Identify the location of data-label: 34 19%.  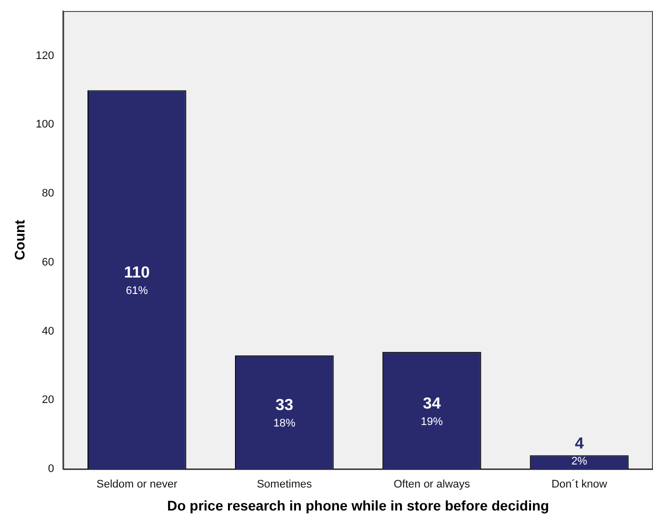
(432, 411).